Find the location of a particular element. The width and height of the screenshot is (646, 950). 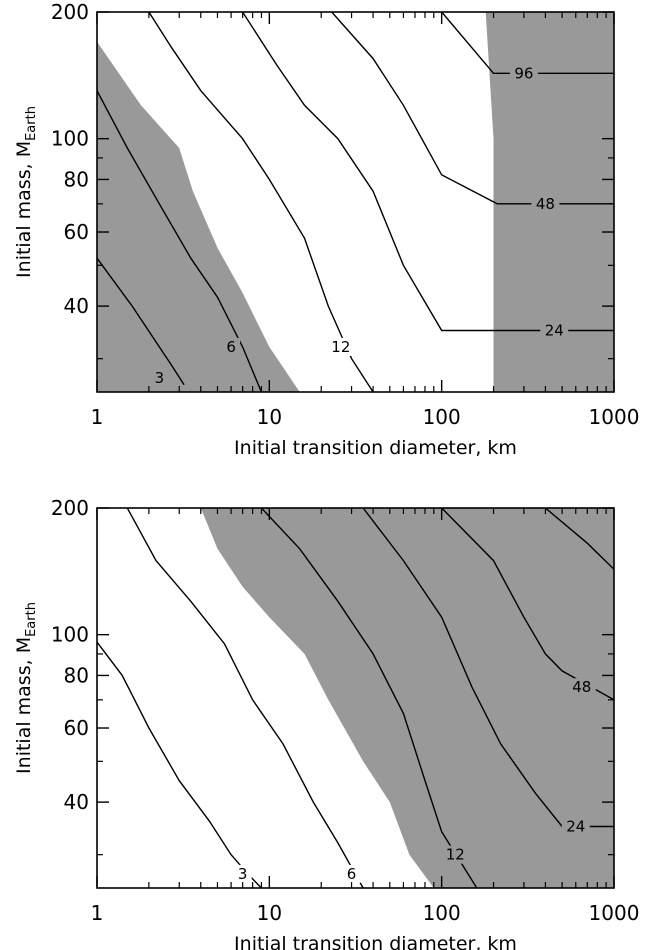

contour-label-group: 96 is located at coordinates (523, 73).